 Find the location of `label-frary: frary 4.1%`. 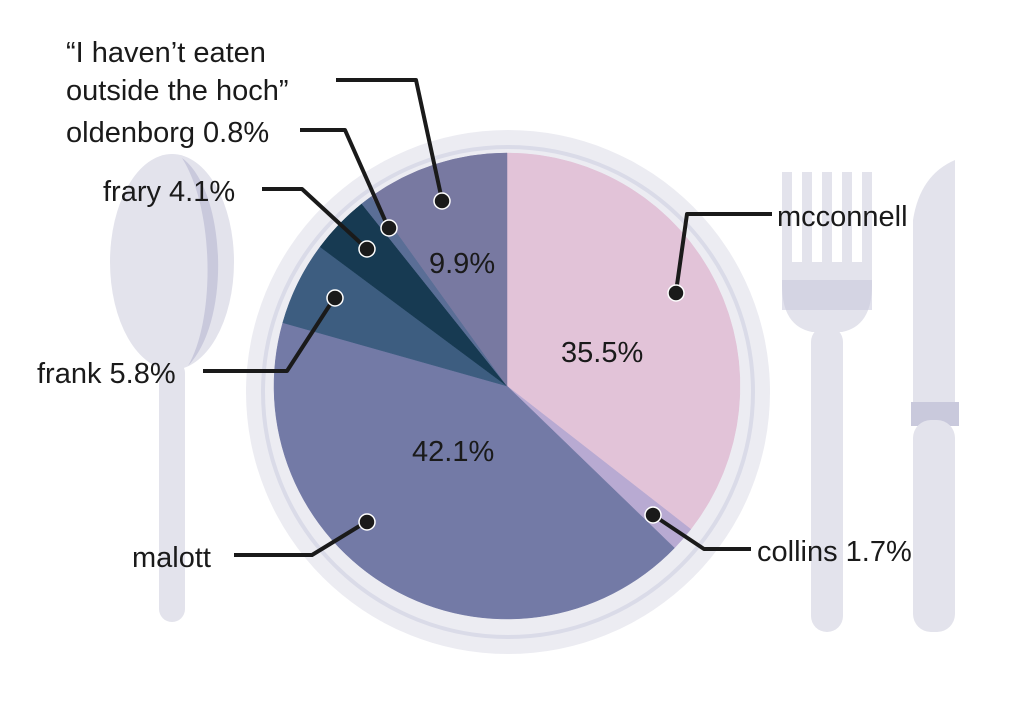

label-frary: frary 4.1% is located at coordinates (169, 192).